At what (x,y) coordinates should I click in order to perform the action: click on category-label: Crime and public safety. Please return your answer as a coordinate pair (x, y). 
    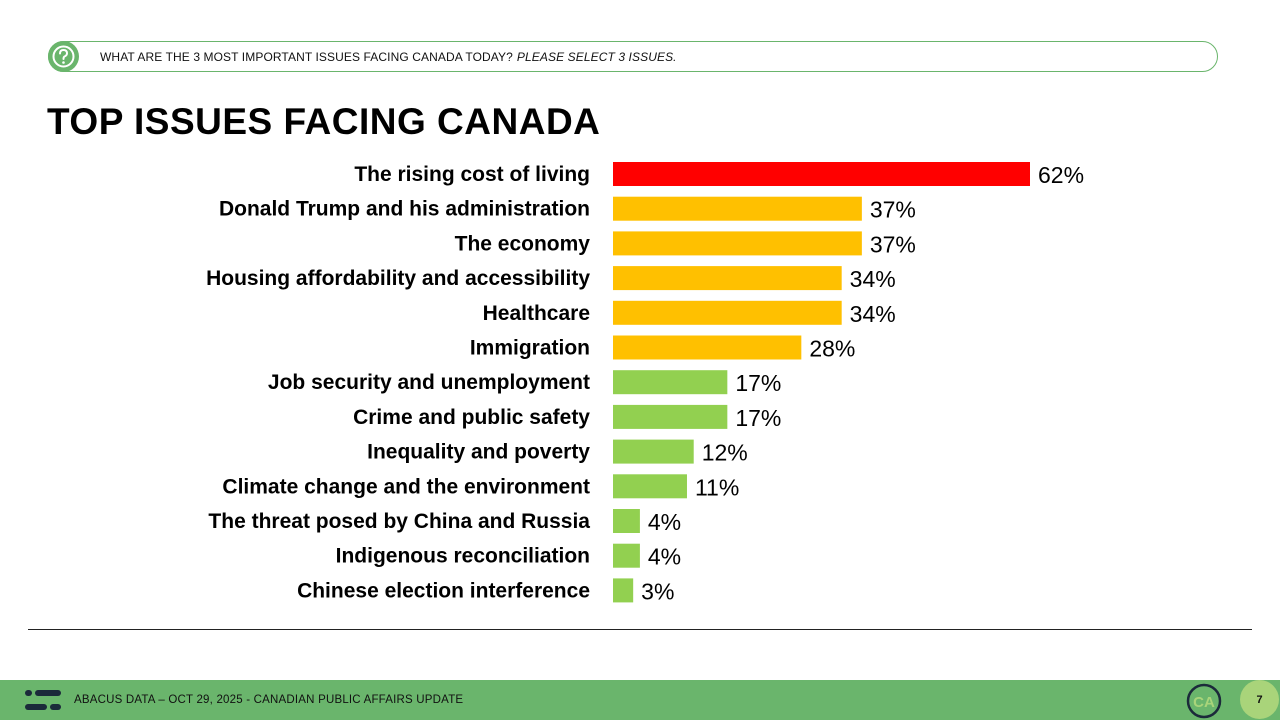
    Looking at the image, I should click on (471, 417).